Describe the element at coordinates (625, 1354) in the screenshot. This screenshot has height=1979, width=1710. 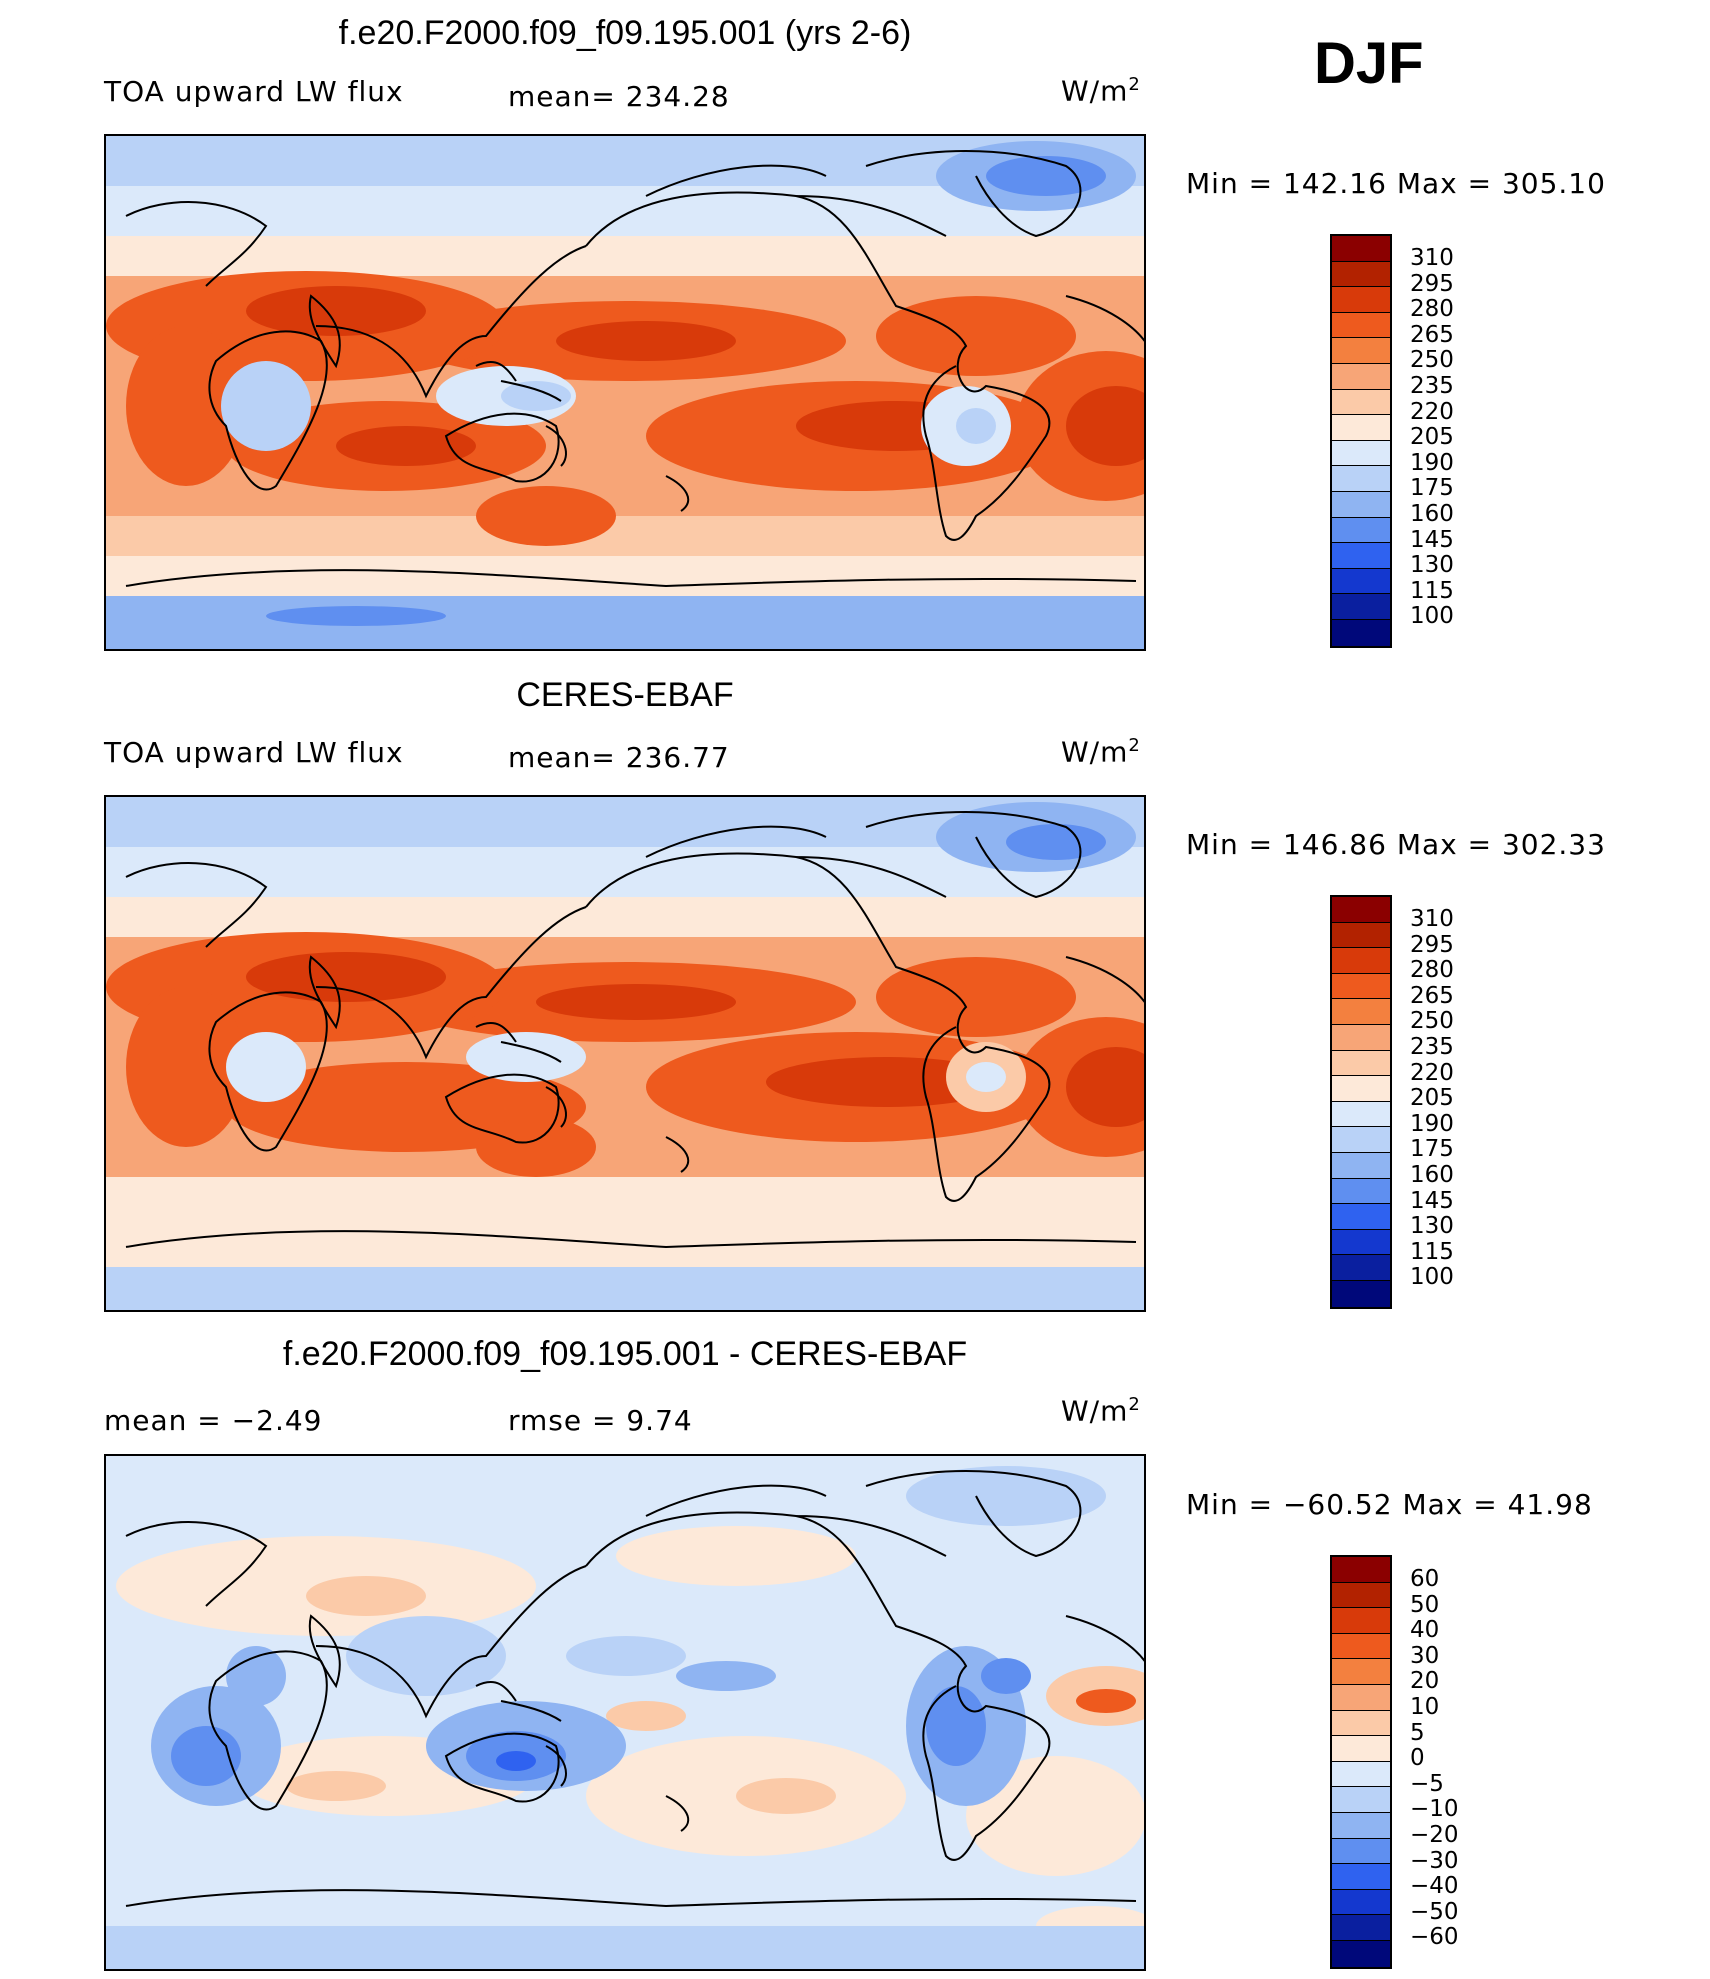
I see `panel-3-title: f.e20.F2000.f09_f09.195.001 - CERES-EBAF` at that location.